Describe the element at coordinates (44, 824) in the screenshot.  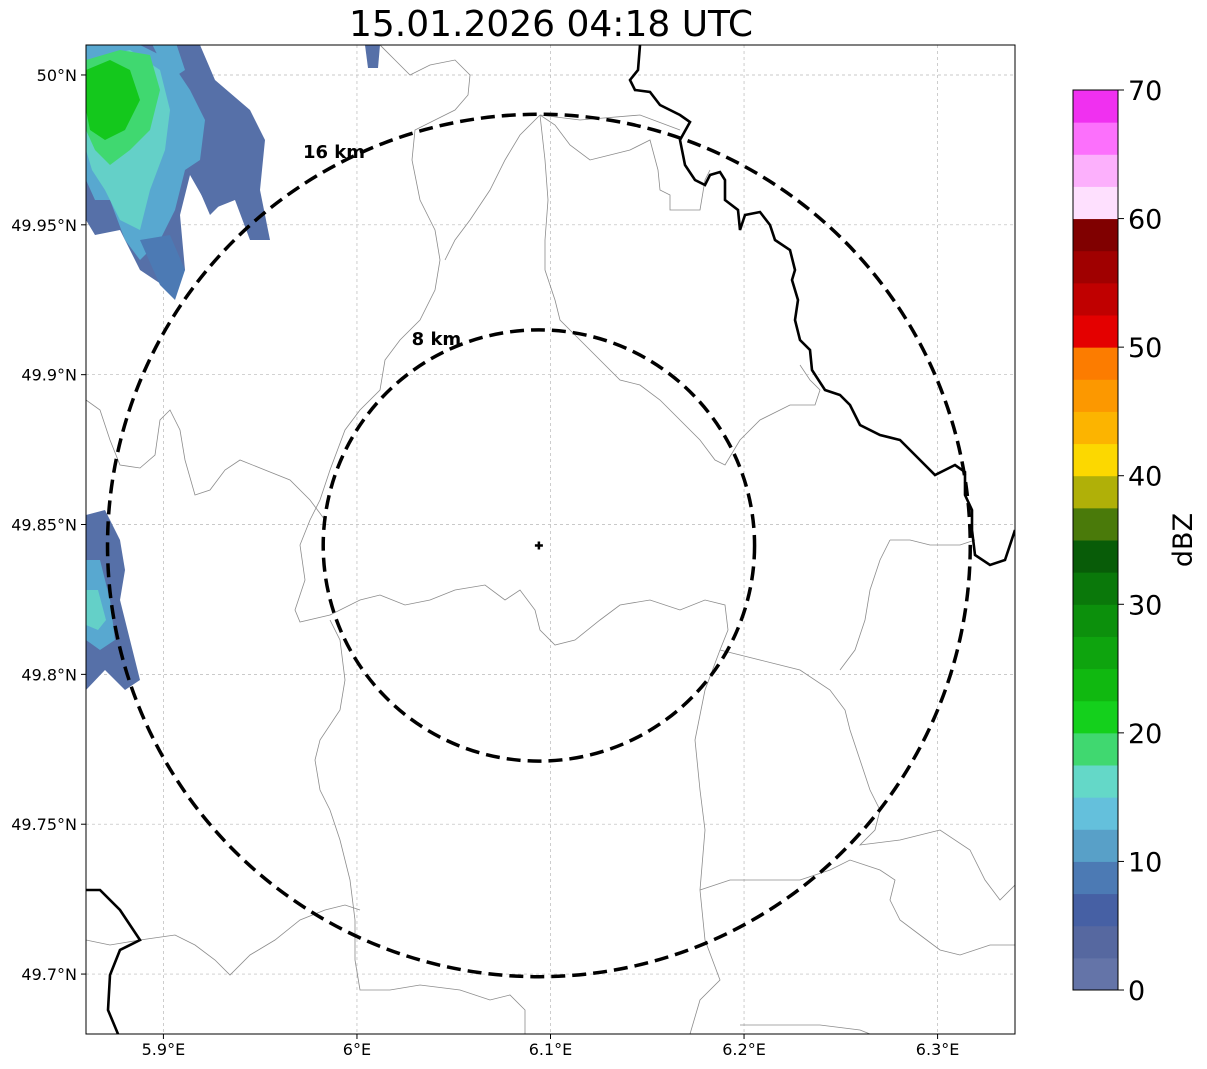
I see `lat-tick-label: 49.75°N` at that location.